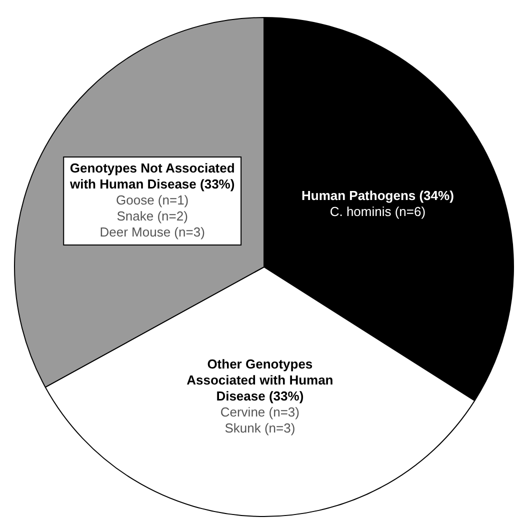 The height and width of the screenshot is (526, 520). I want to click on text: Goose (n=1), so click(152, 200).